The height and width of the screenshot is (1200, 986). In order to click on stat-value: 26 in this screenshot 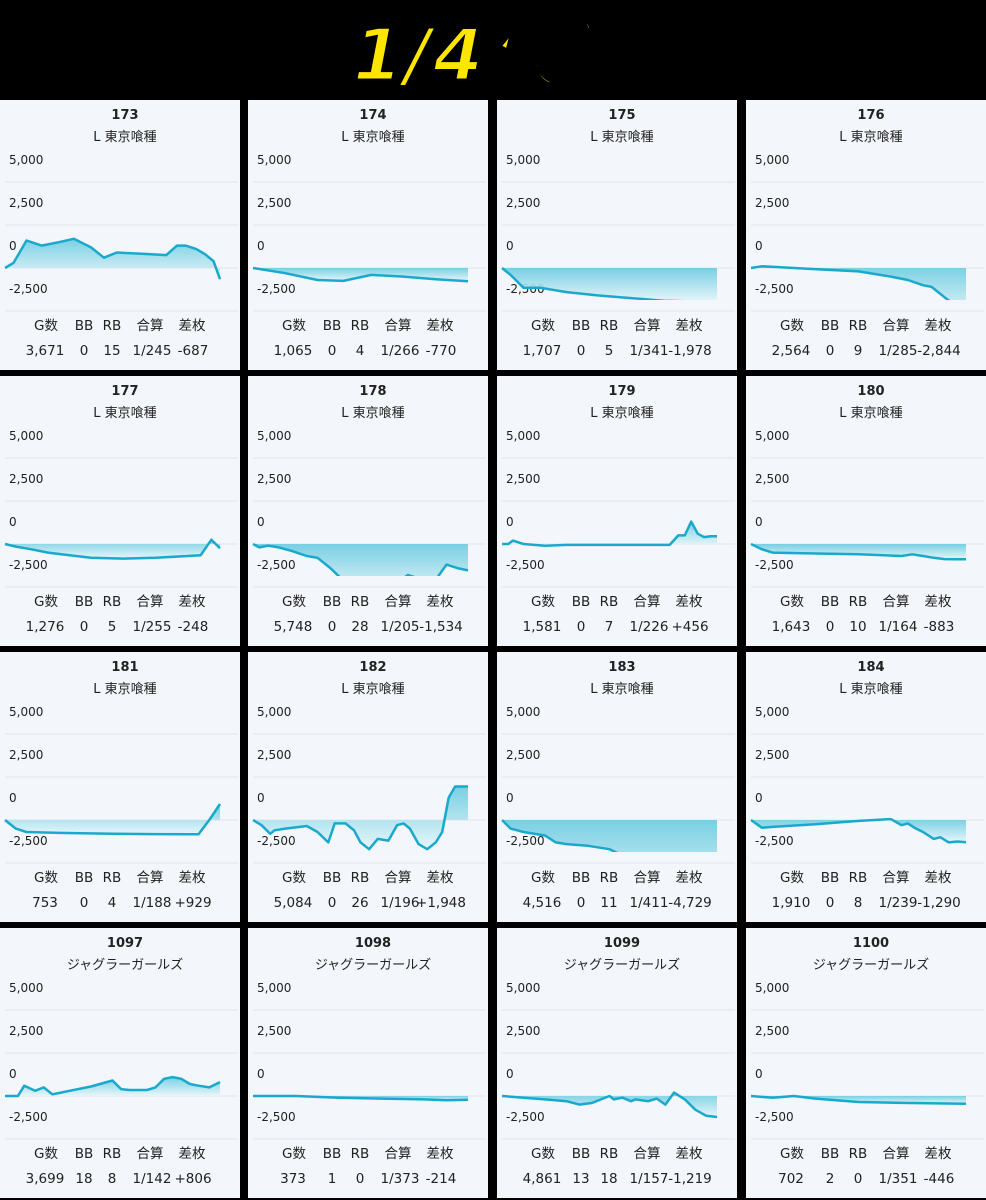, I will do `click(359, 903)`.